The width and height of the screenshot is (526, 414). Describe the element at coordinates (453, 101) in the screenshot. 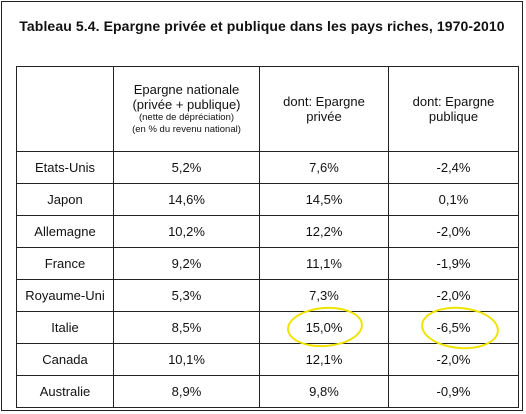

I see `header-public-line1: dont: Epargne` at that location.